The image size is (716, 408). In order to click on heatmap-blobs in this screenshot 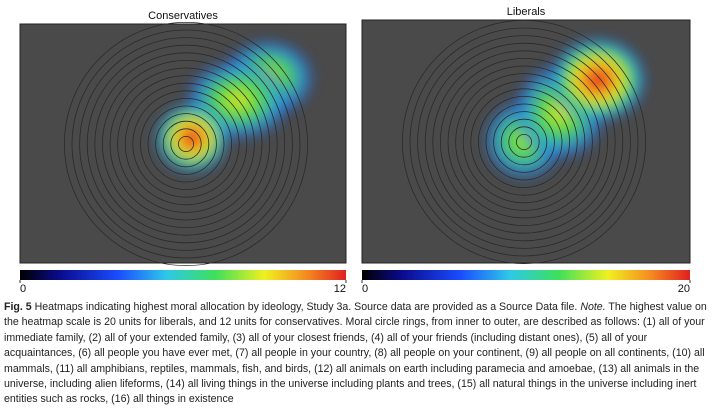, I will do `click(565, 109)`.